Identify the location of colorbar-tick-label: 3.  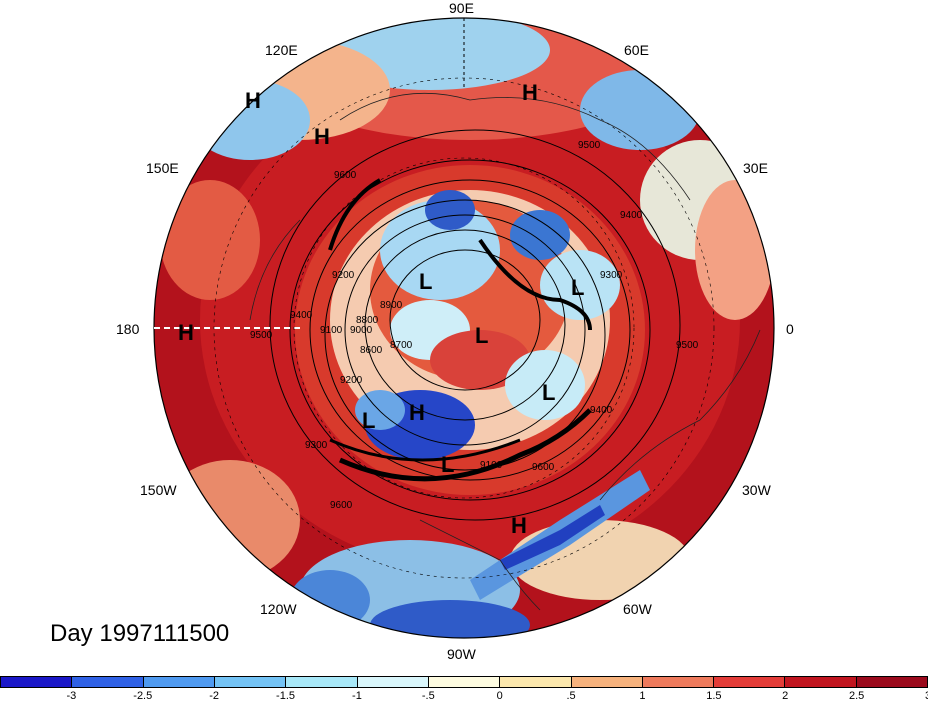
(926, 696).